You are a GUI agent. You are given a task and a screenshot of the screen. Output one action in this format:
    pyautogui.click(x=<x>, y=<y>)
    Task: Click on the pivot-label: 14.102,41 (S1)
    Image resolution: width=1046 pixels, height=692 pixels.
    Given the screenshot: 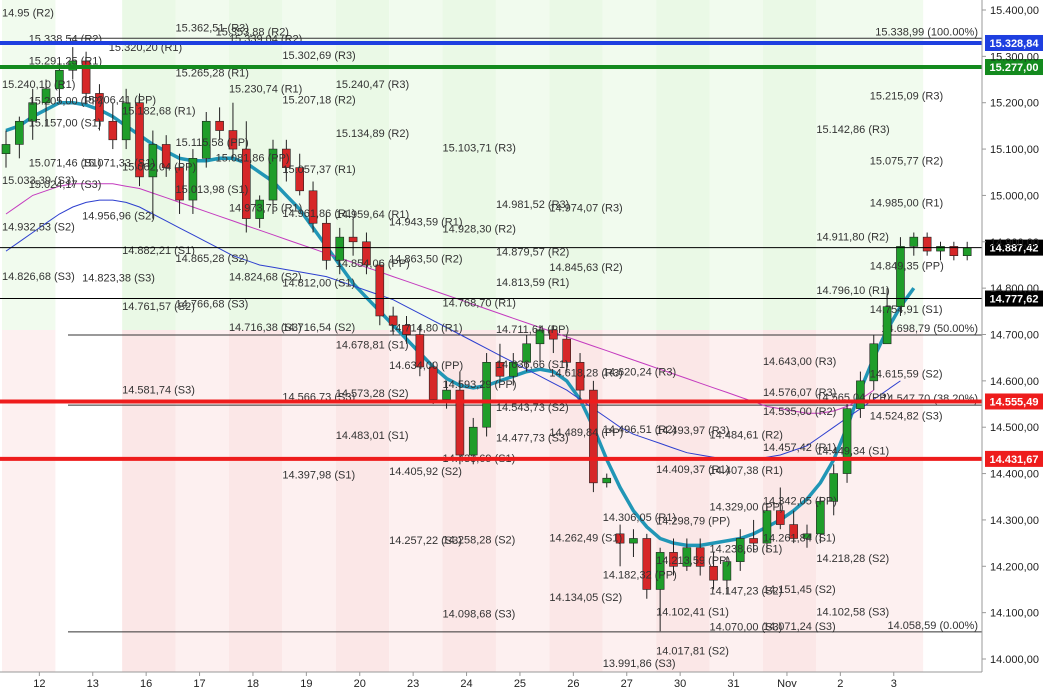 What is the action you would take?
    pyautogui.click(x=692, y=613)
    